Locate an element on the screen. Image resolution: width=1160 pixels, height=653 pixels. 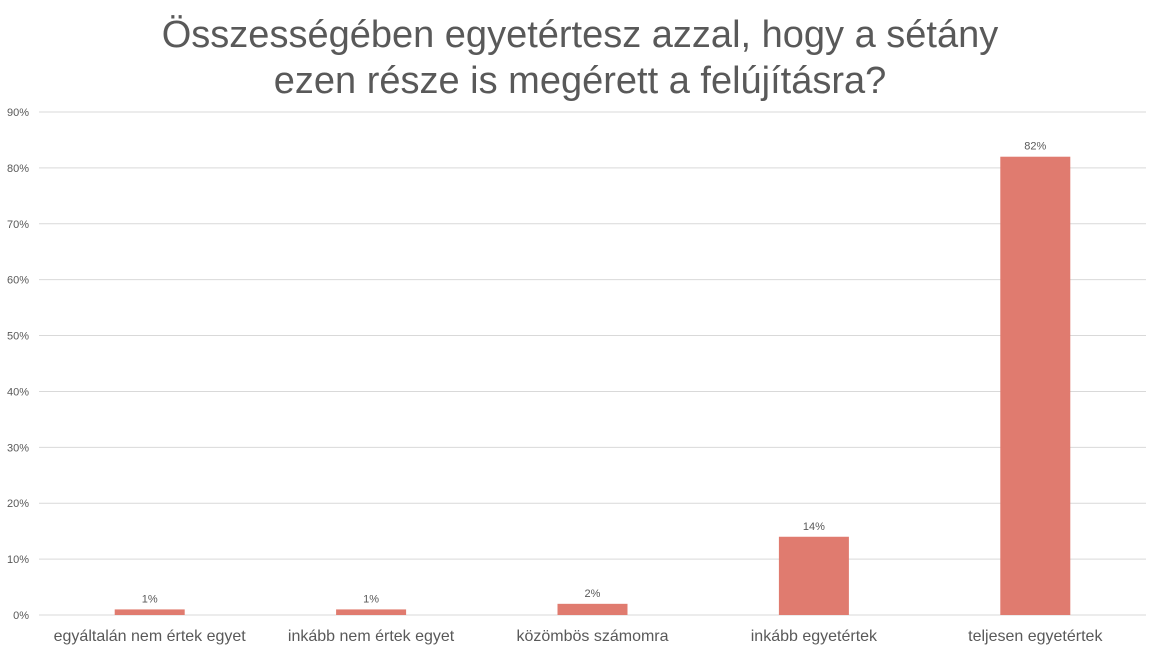
y-tick-label: 90% is located at coordinates (18, 113).